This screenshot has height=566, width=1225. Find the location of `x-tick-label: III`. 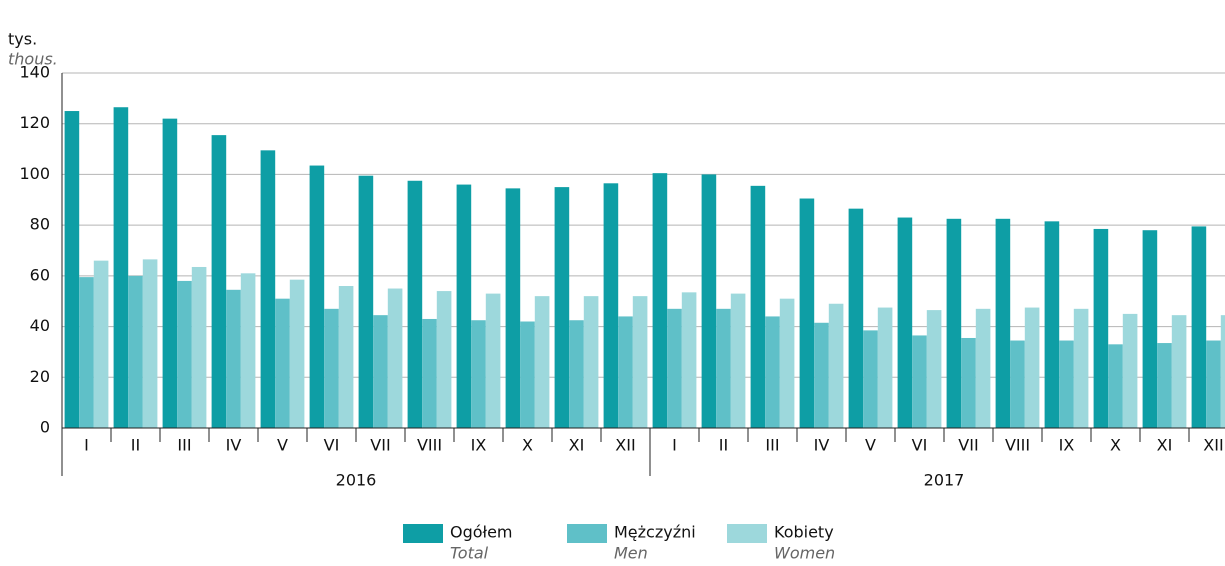

x-tick-label: III is located at coordinates (184, 445).